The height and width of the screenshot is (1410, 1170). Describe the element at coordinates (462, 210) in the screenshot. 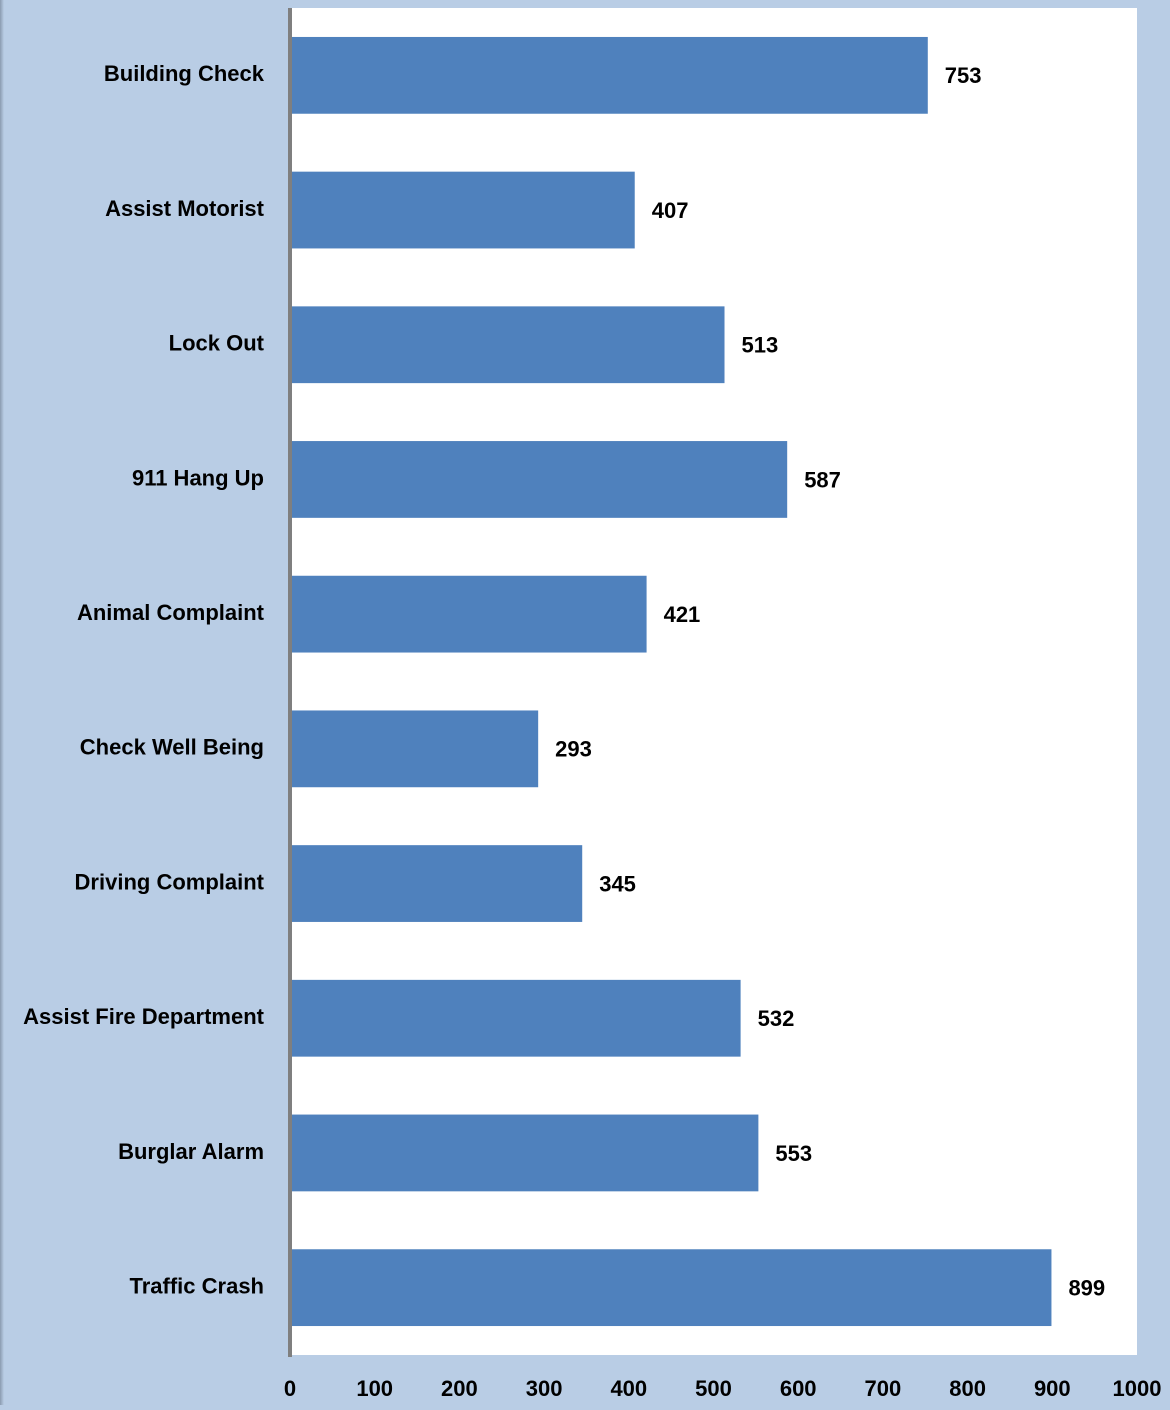

I see `bar-assist-motorist` at that location.